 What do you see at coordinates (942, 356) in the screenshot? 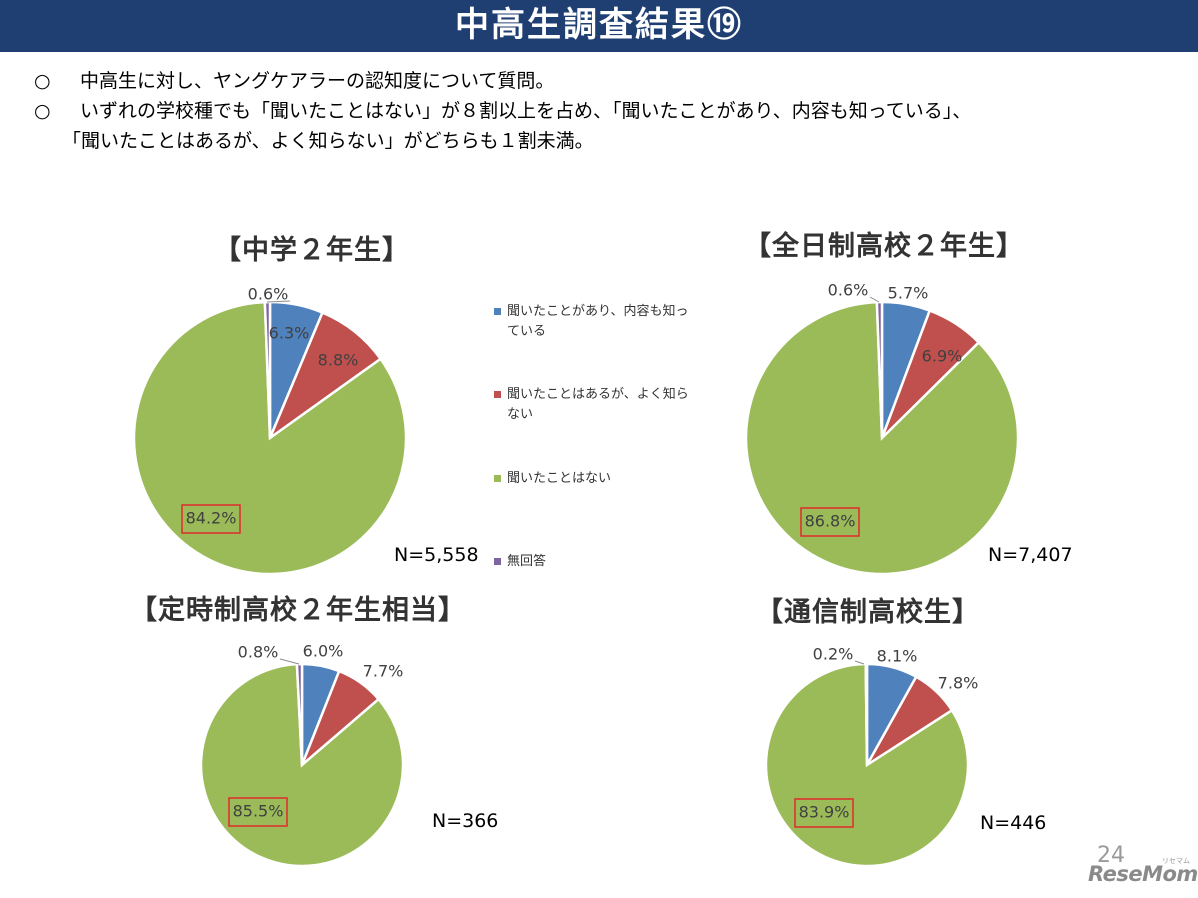
I see `slice-data-label: 6.9%` at bounding box center [942, 356].